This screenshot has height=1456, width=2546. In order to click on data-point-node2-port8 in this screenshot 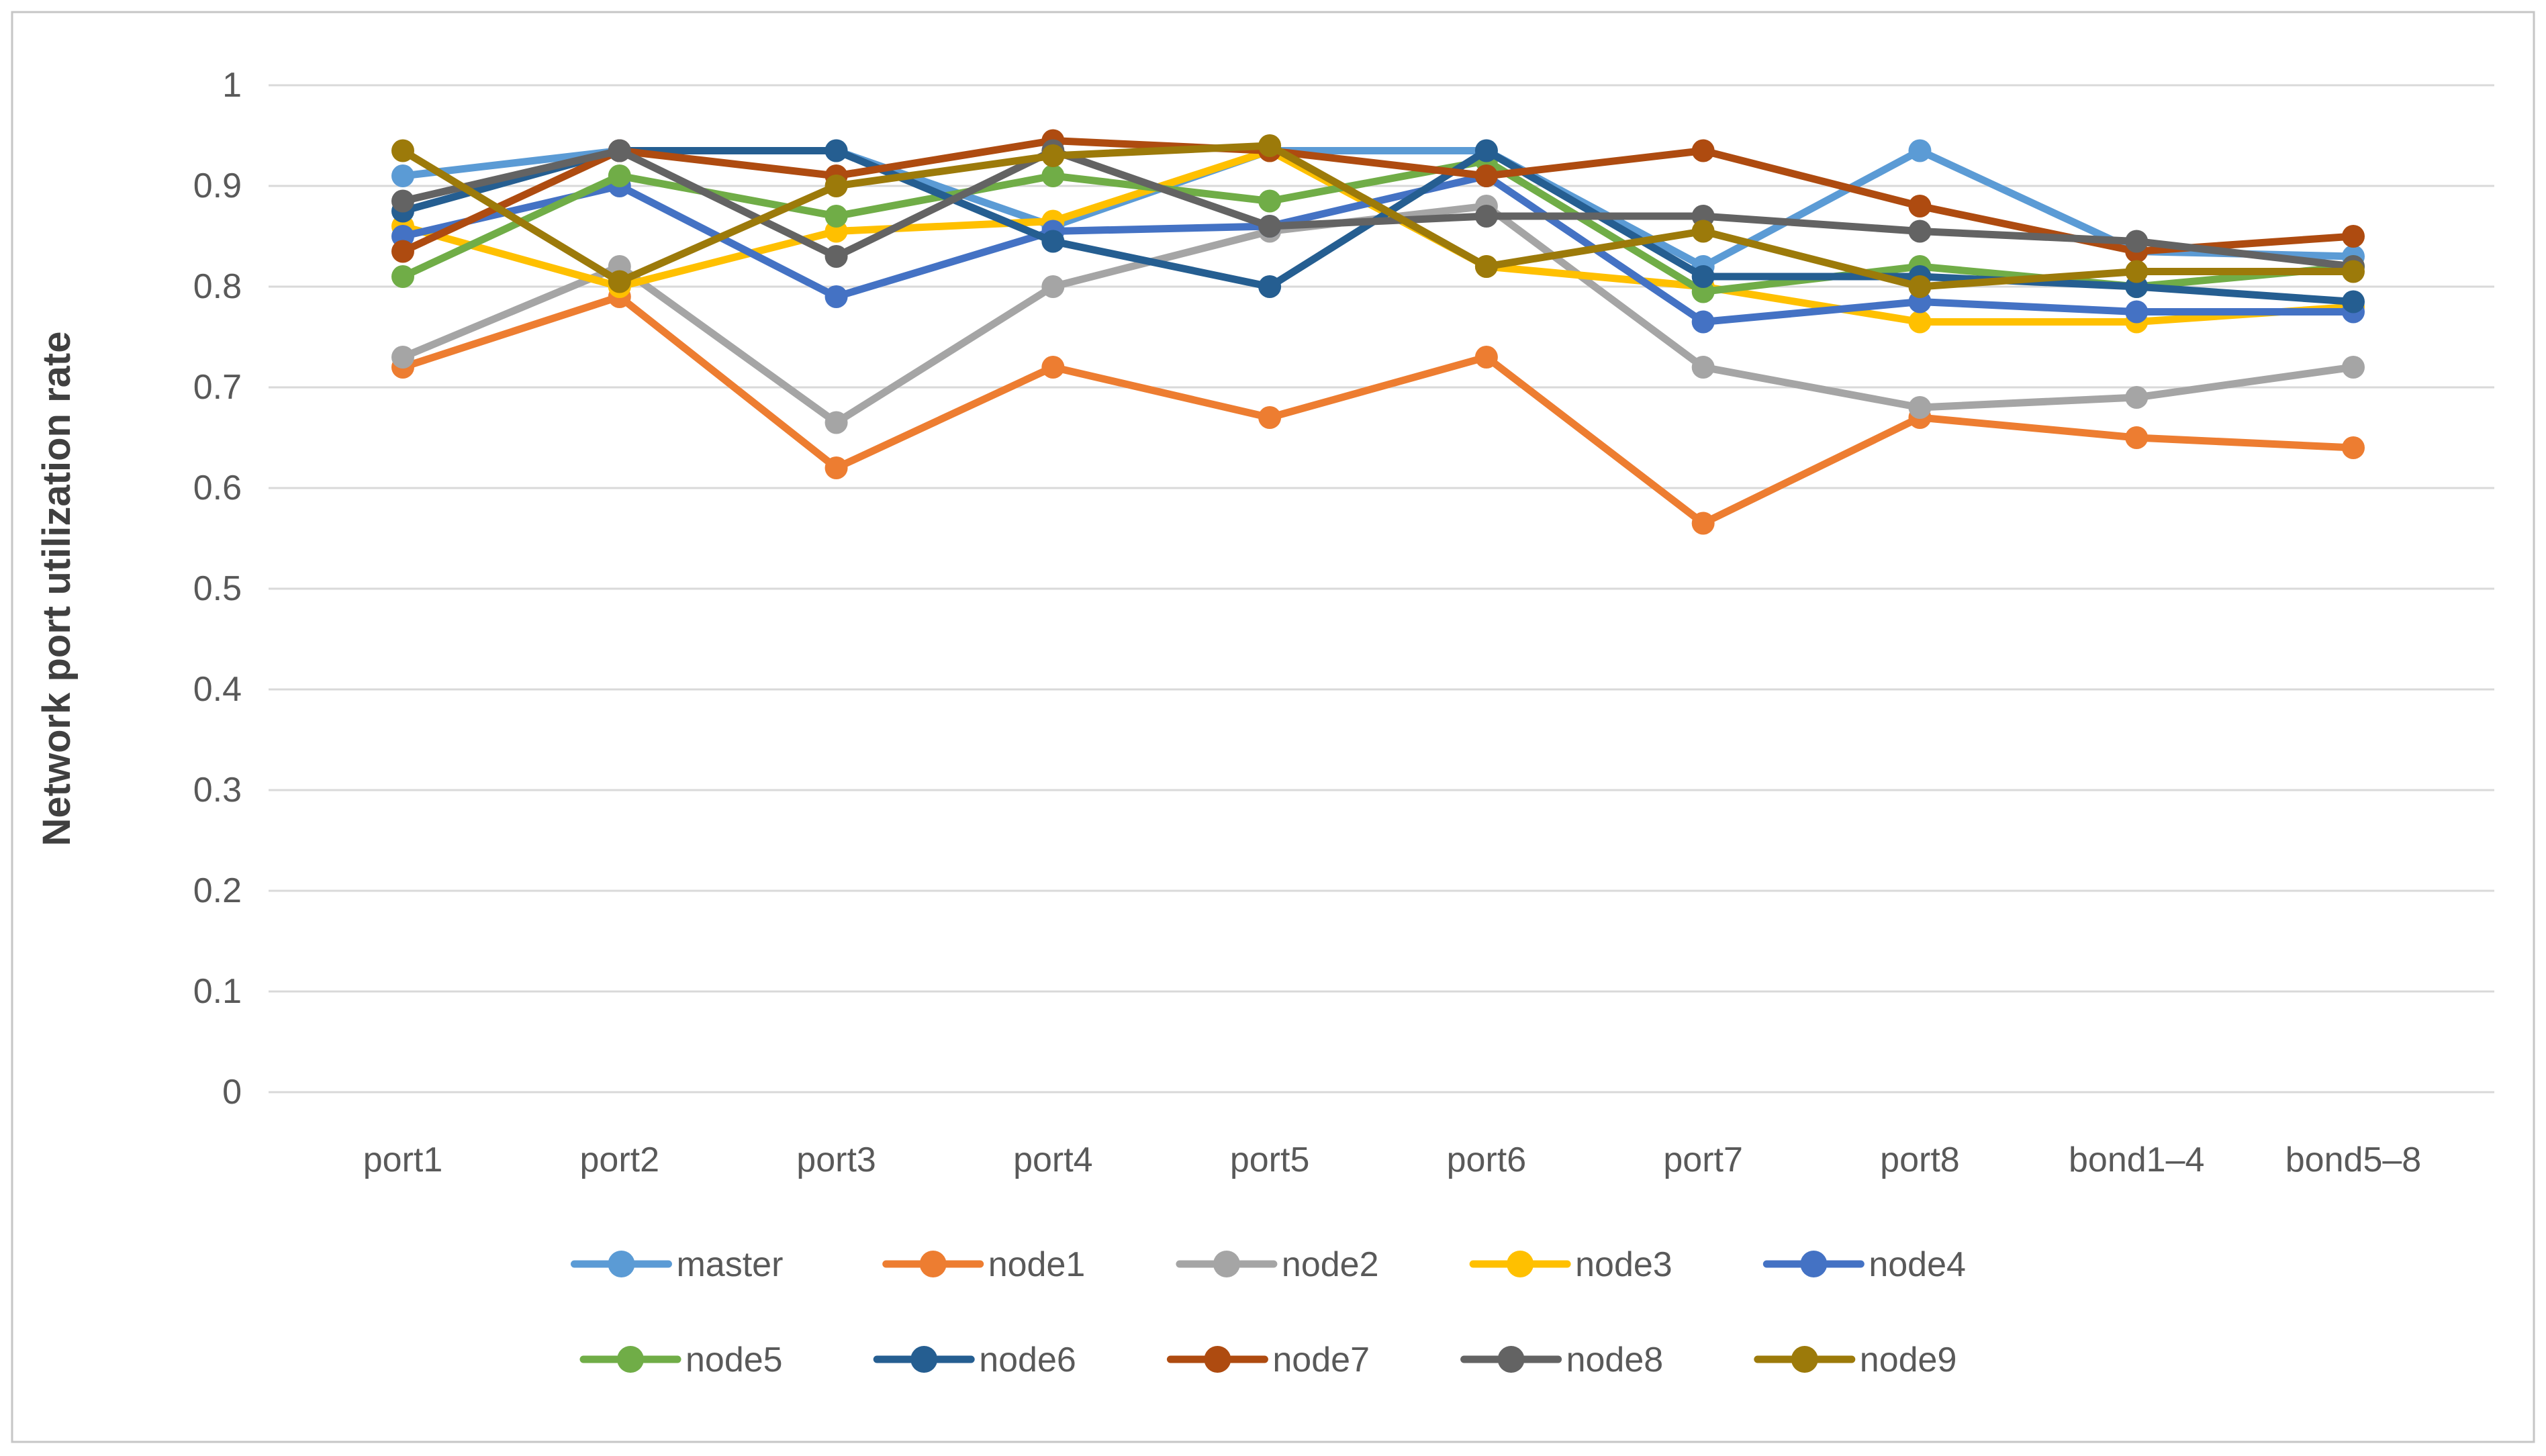, I will do `click(1920, 407)`.